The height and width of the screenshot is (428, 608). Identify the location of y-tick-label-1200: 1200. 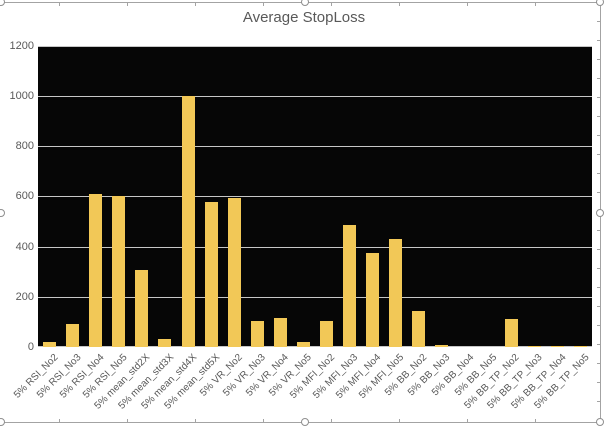
(21, 46).